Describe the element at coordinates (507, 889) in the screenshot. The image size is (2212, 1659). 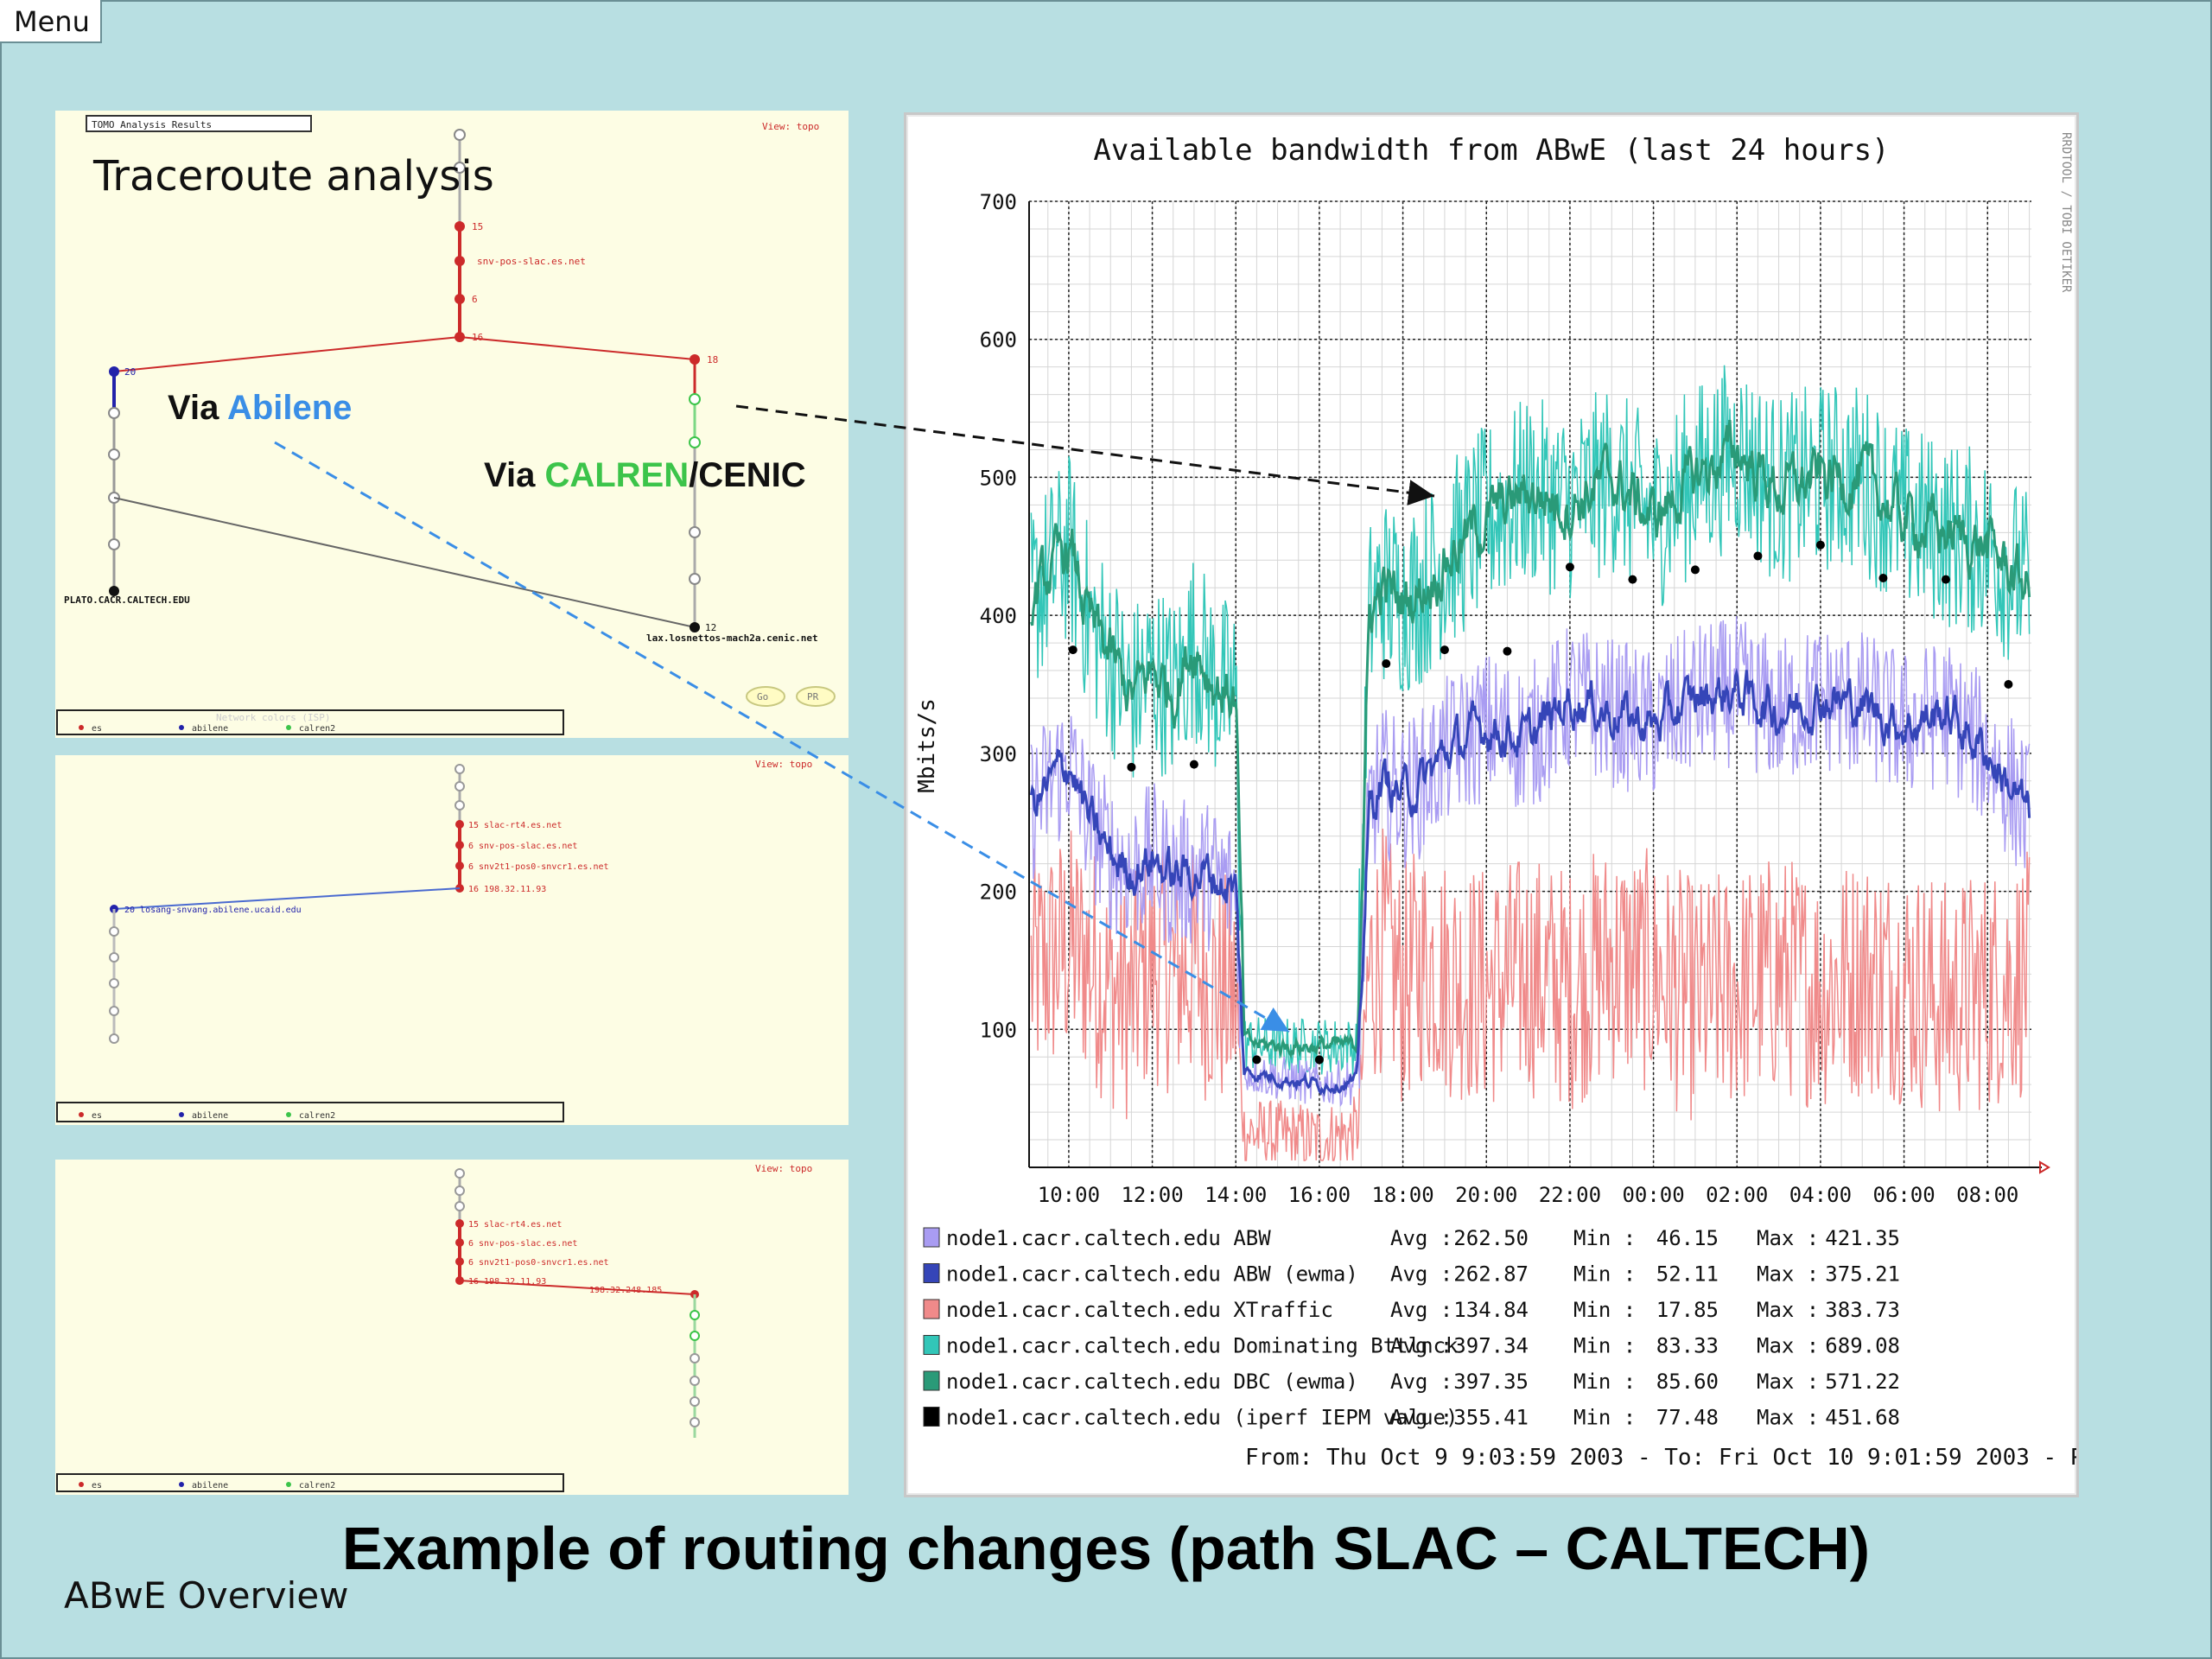
I see `hop-label: 16 198.32.11.93` at that location.